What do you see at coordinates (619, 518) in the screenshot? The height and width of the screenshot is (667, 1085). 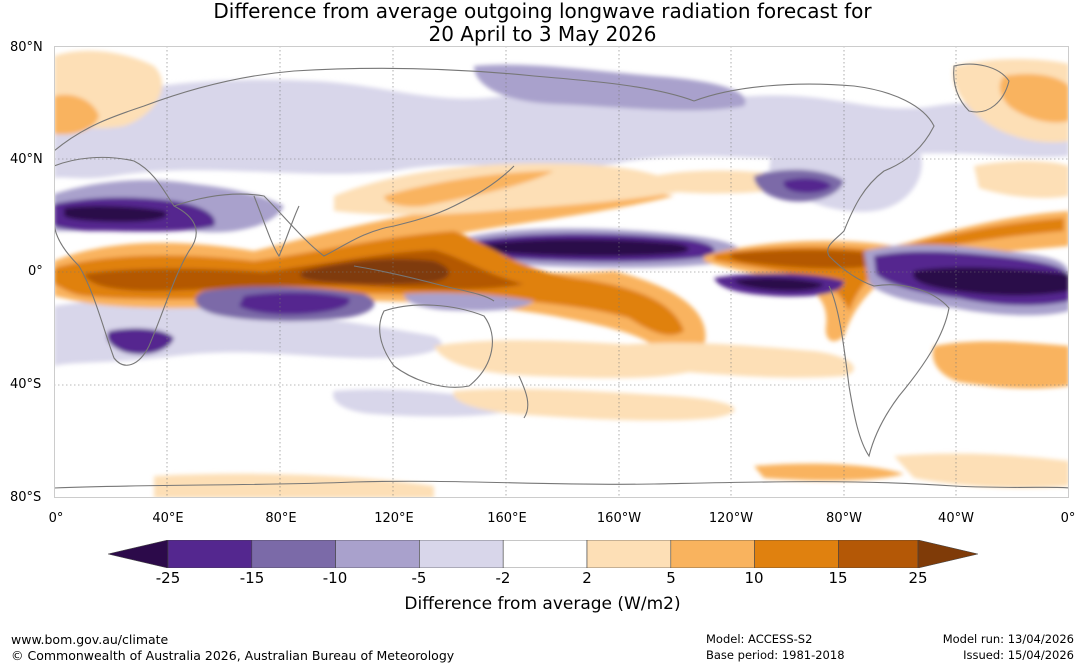 I see `lon-label-160w: 160°W` at bounding box center [619, 518].